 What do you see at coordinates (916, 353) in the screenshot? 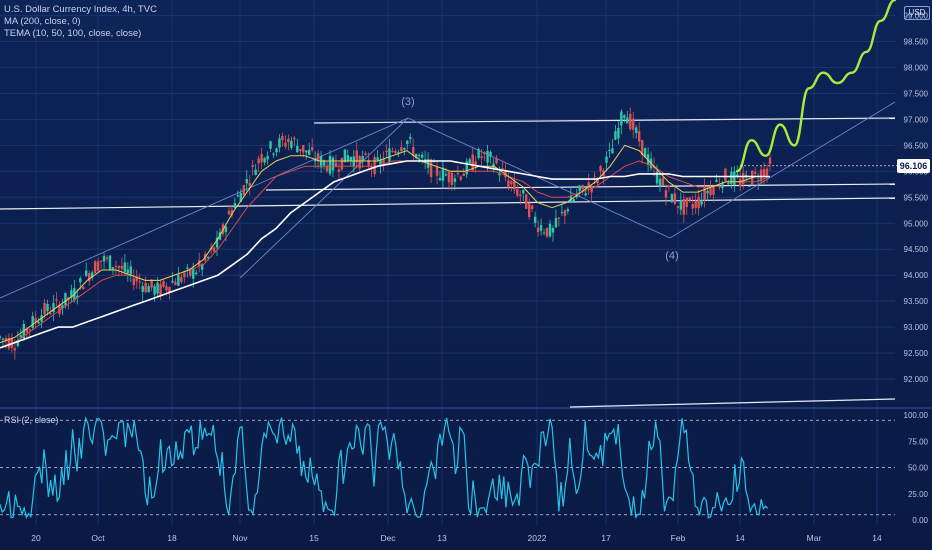
I see `y-tick-label: 92.500` at bounding box center [916, 353].